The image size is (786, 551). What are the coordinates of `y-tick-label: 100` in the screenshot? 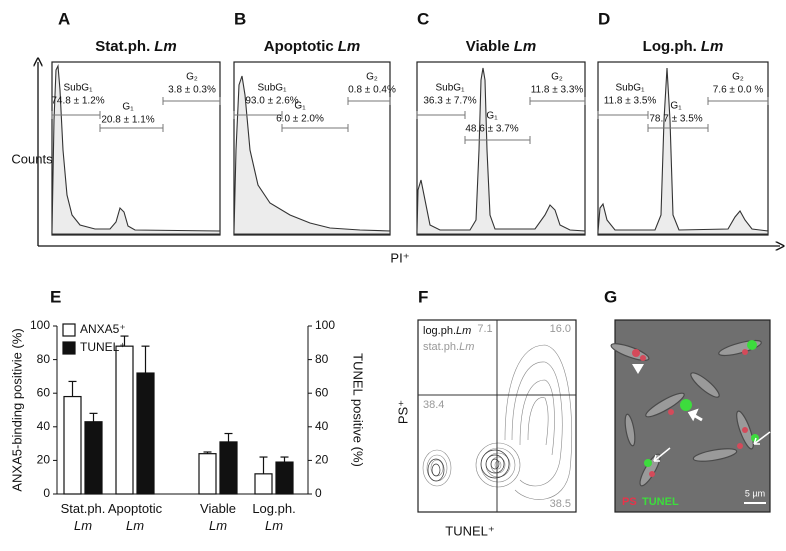 It's located at (40, 325).